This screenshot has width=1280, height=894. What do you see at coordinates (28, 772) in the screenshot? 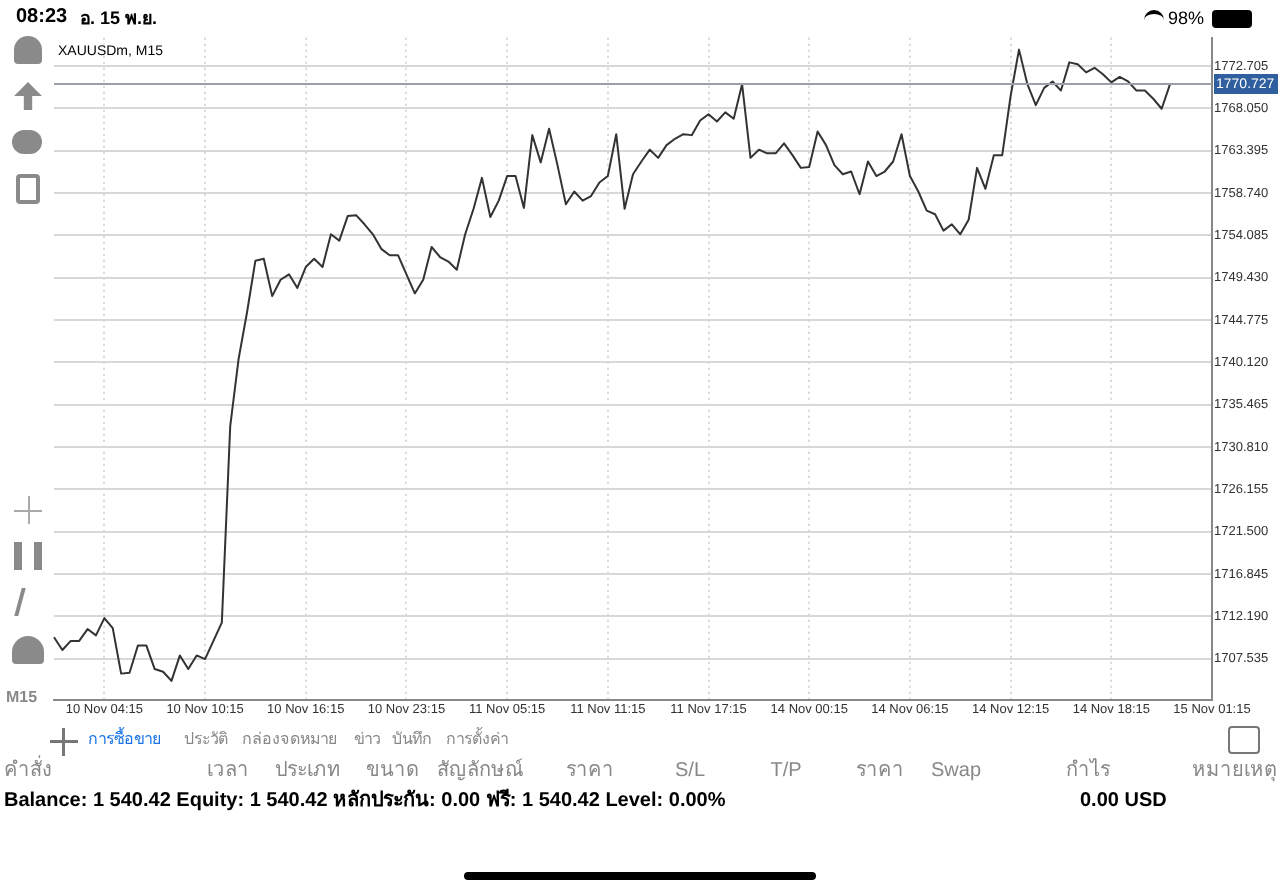
I see `text: คำสั่ง` at bounding box center [28, 772].